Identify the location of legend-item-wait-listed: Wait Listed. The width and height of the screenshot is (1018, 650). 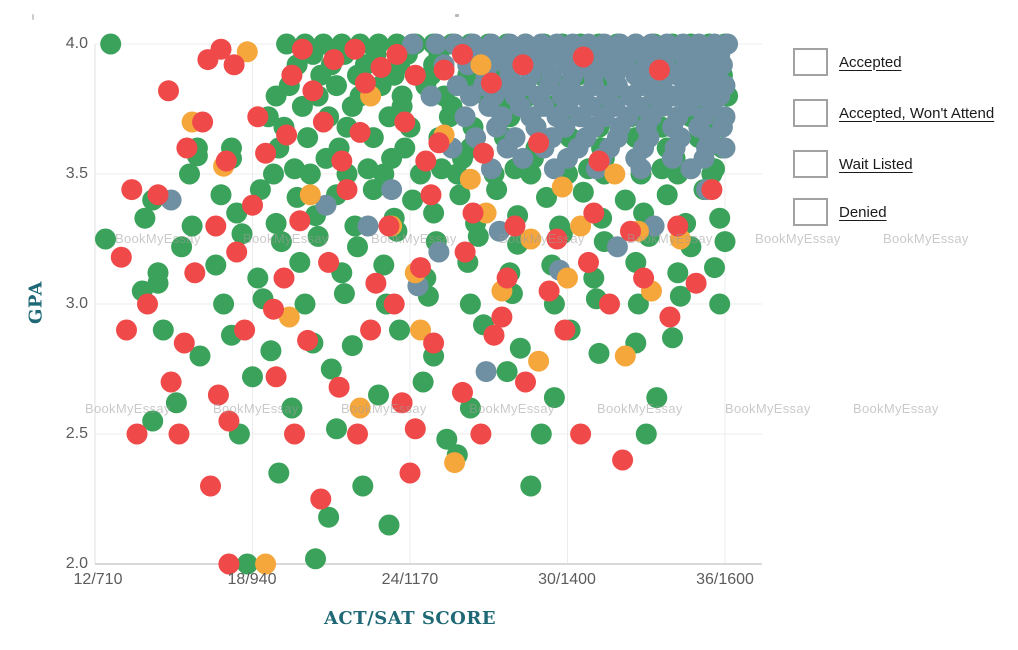
(853, 164).